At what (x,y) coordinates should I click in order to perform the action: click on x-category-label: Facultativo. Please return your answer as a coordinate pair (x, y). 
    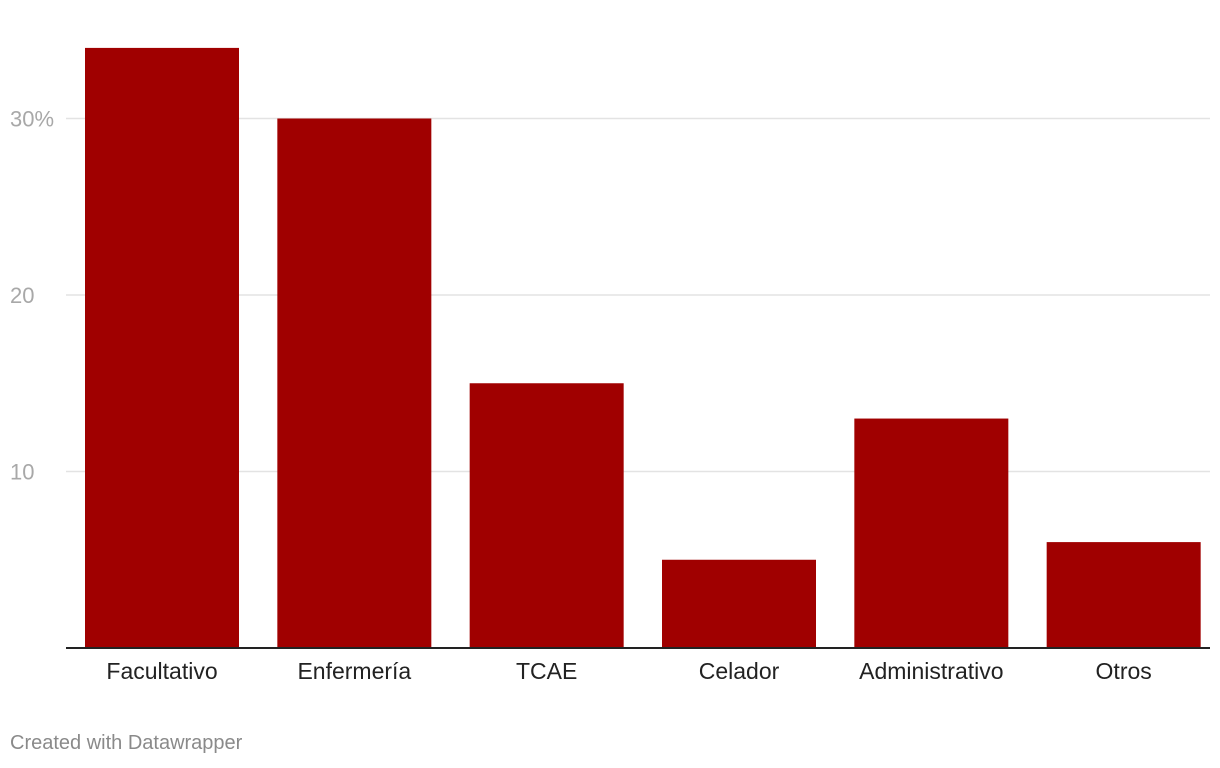
    Looking at the image, I should click on (161, 671).